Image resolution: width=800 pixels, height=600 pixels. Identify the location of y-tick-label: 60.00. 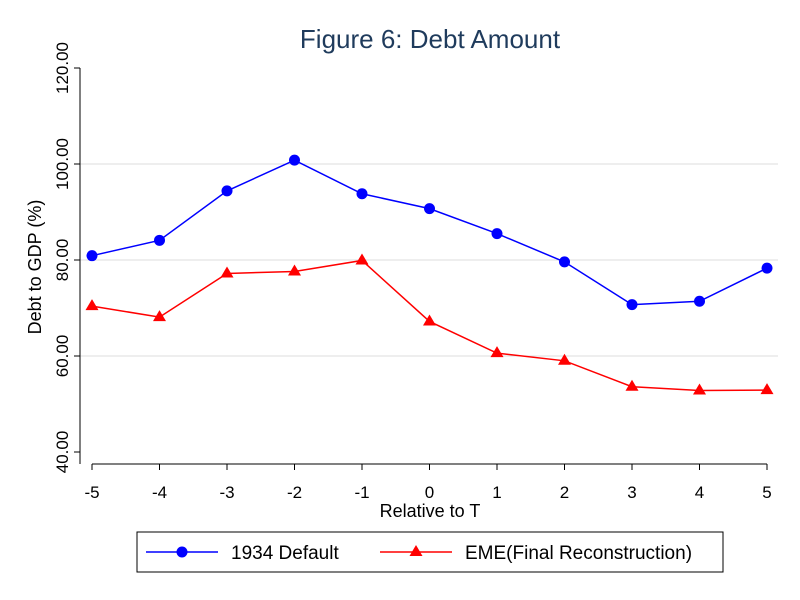
(62, 356).